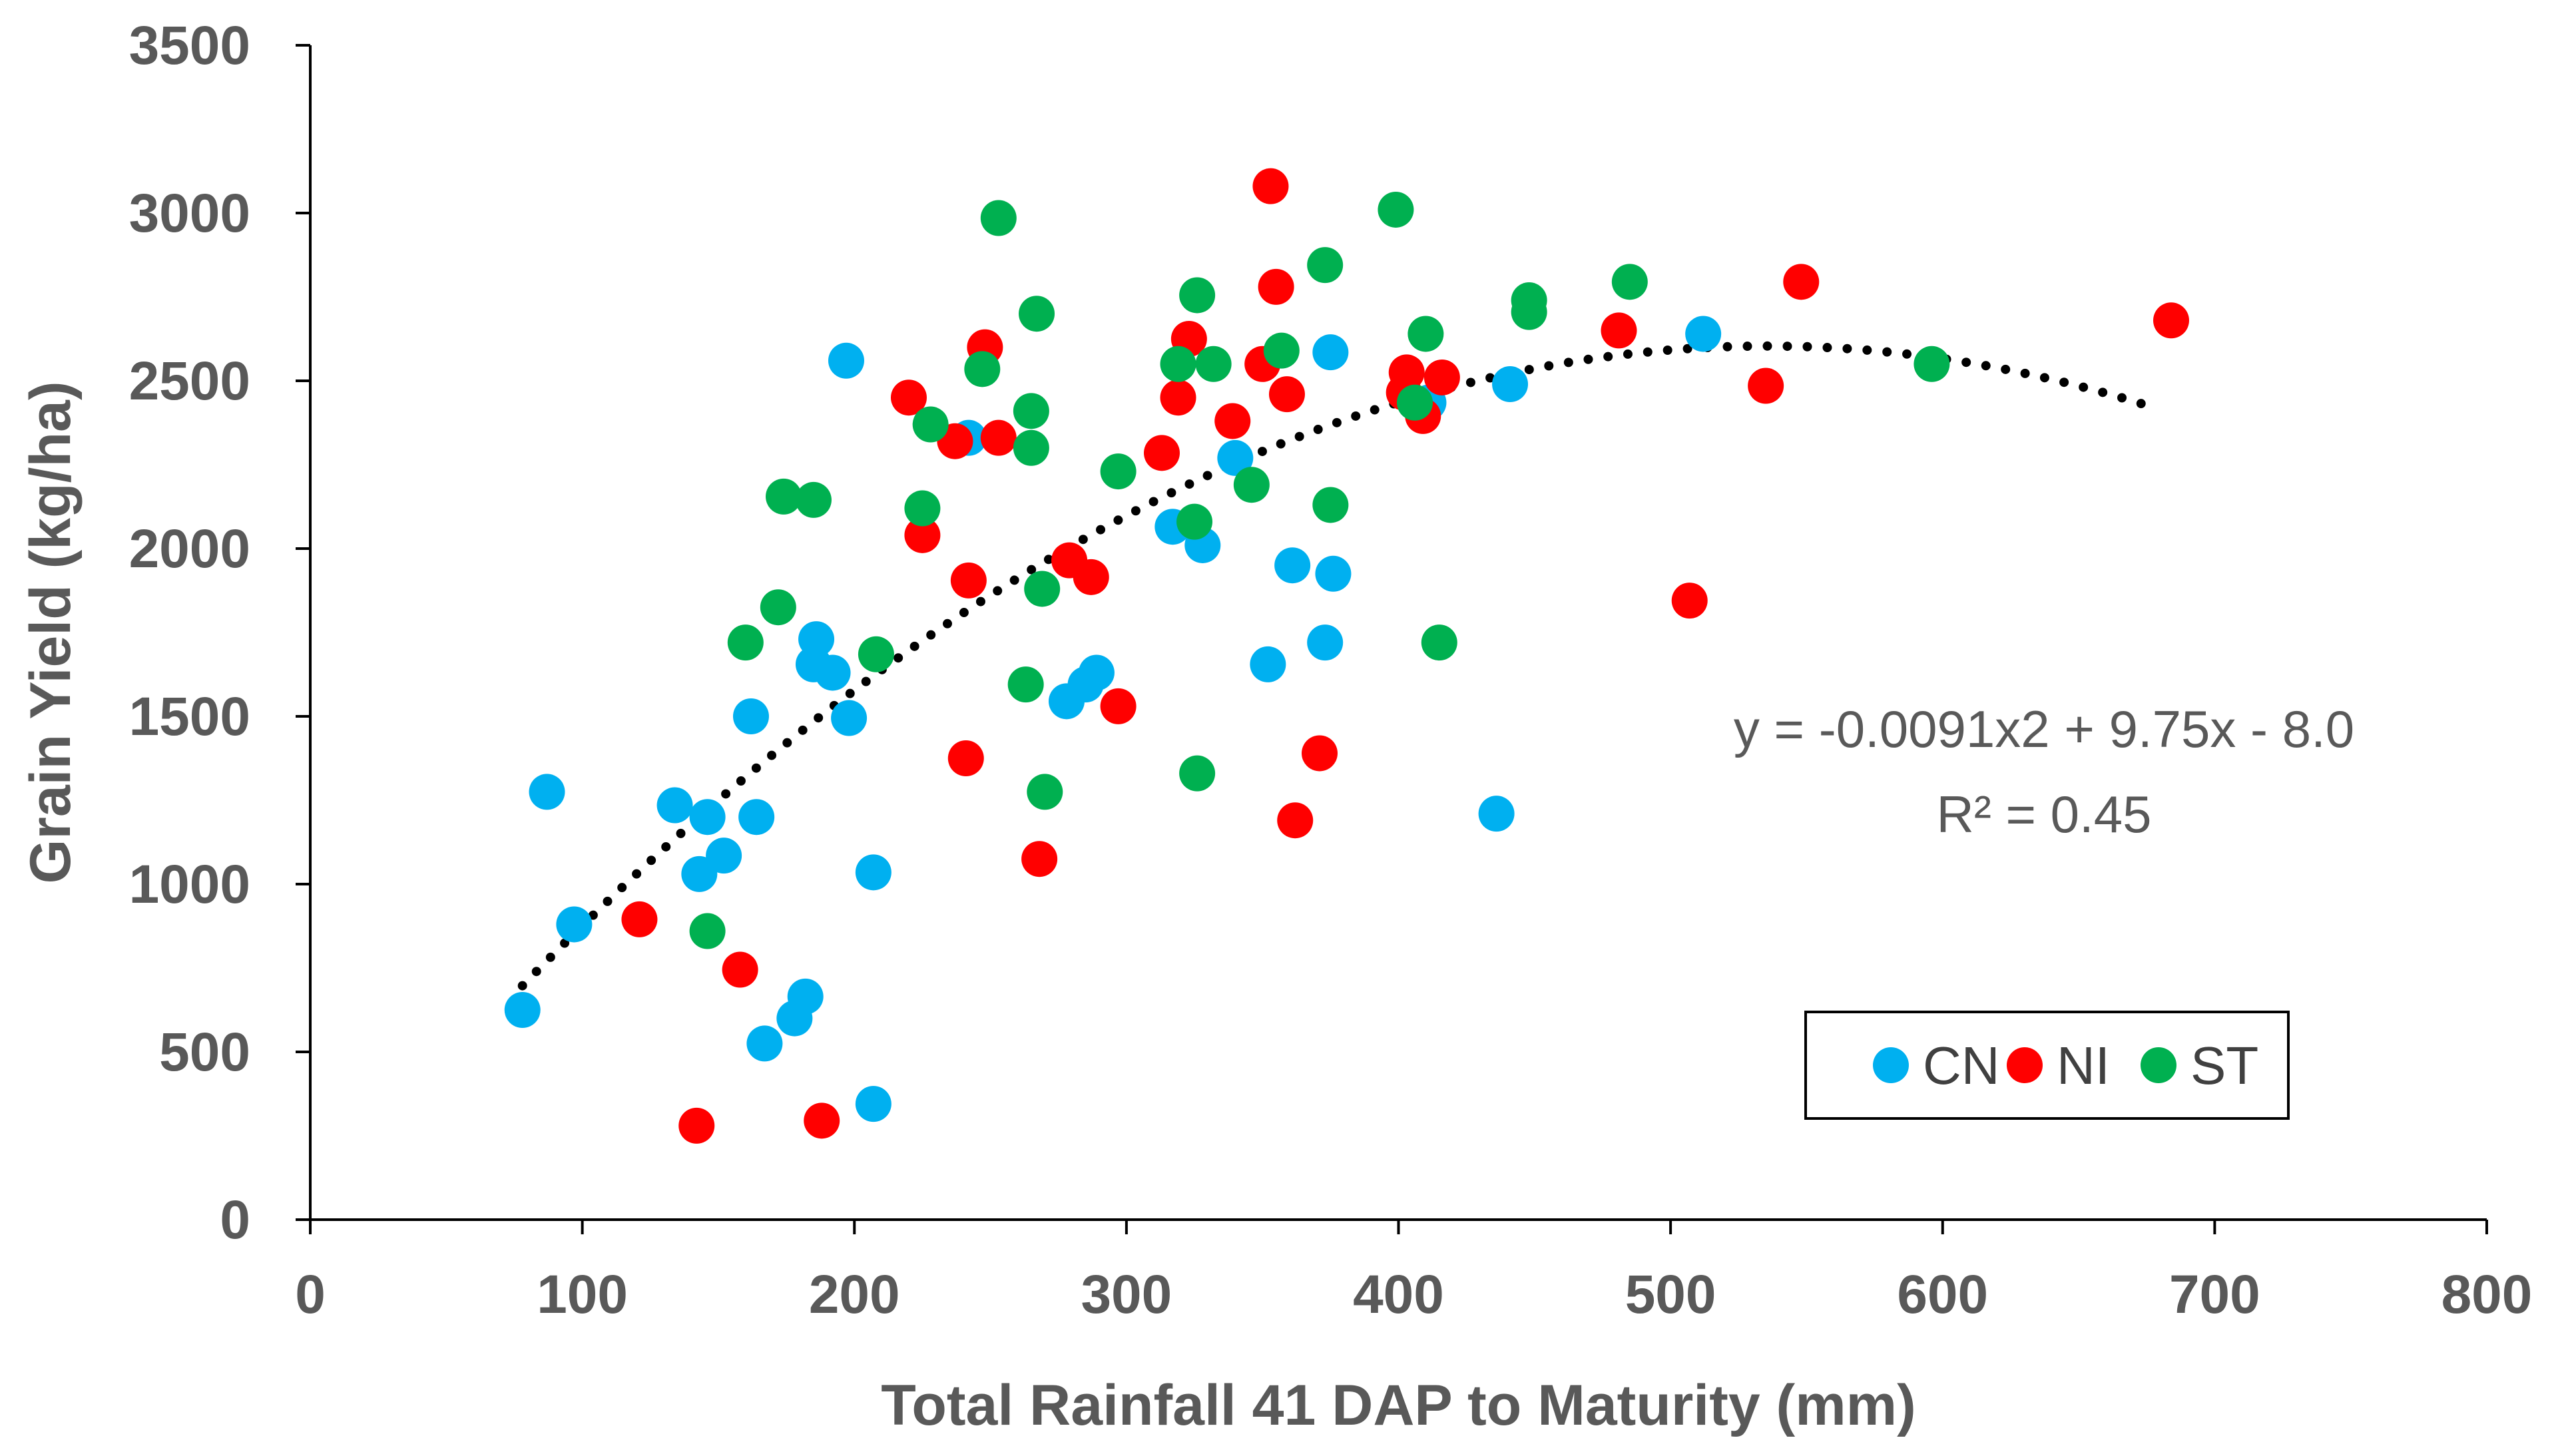 This screenshot has height=1456, width=2552. I want to click on annotation-layer: y = -0.0091x2 + 9.75x - 8.0 R² = 0.45, so click(2044, 772).